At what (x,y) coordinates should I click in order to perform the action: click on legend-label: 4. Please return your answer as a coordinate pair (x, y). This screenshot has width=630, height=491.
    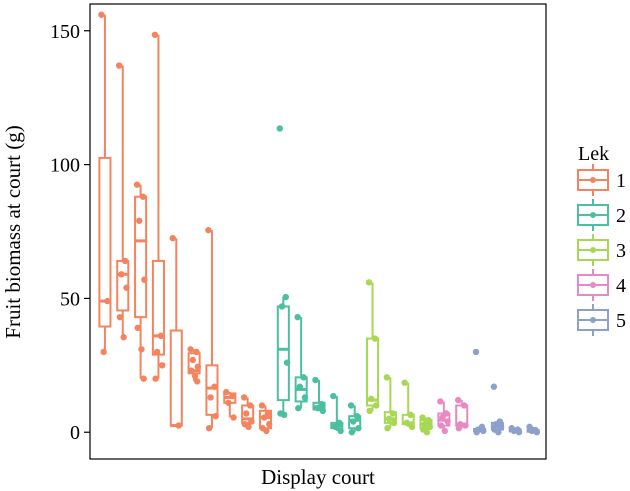
    Looking at the image, I should click on (621, 286).